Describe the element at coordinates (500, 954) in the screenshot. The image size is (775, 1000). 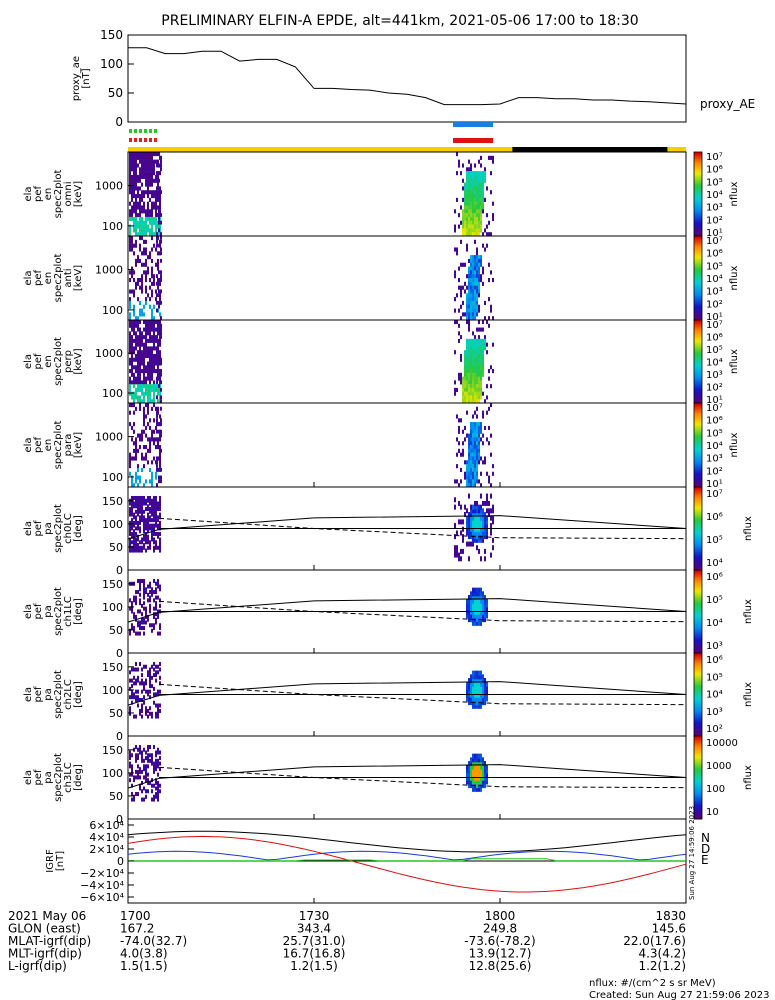
I see `x-annotation-value: 13.9(12.7)` at that location.